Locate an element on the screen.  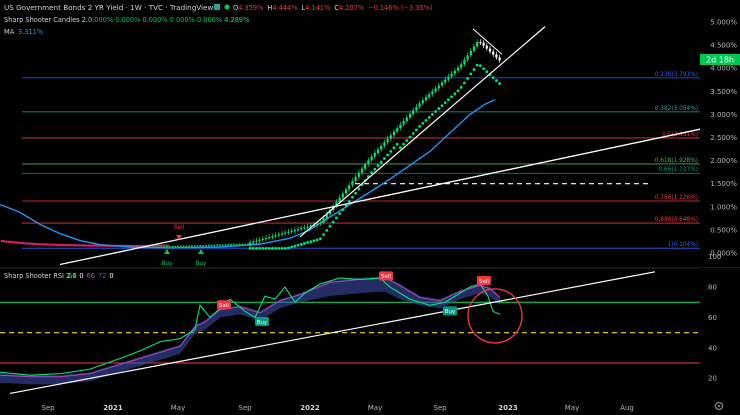
rsi-scale-bg is located at coordinates (720, 333).